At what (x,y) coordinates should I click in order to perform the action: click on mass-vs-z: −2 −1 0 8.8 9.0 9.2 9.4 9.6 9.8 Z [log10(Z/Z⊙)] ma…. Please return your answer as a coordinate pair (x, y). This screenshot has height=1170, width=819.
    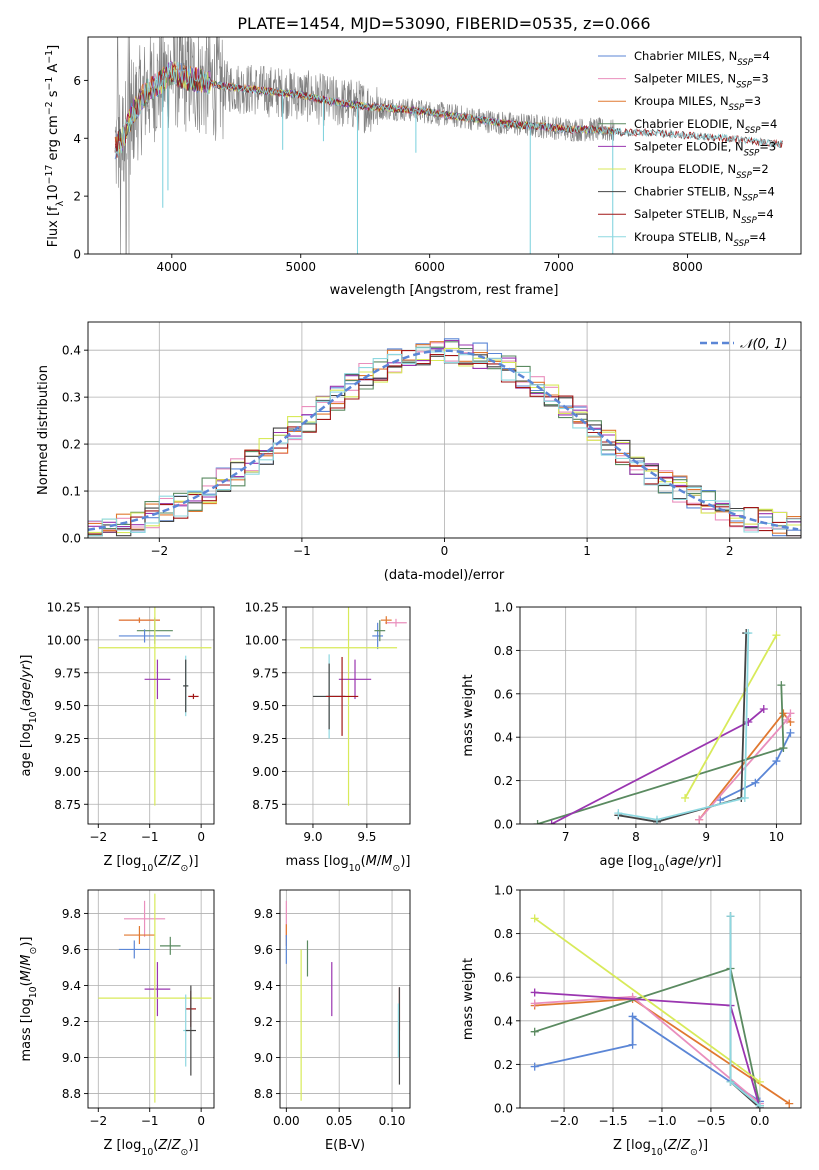
    Looking at the image, I should click on (117, 1023).